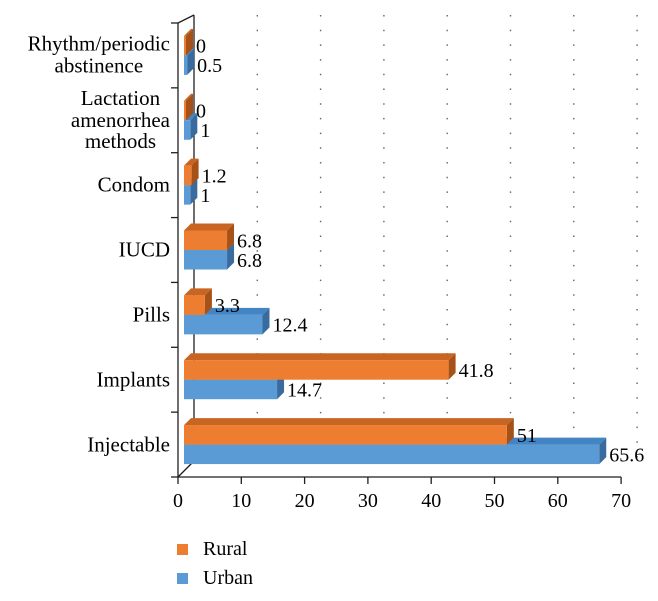  Describe the element at coordinates (223, 324) in the screenshot. I see `bar-urban-pills` at that location.